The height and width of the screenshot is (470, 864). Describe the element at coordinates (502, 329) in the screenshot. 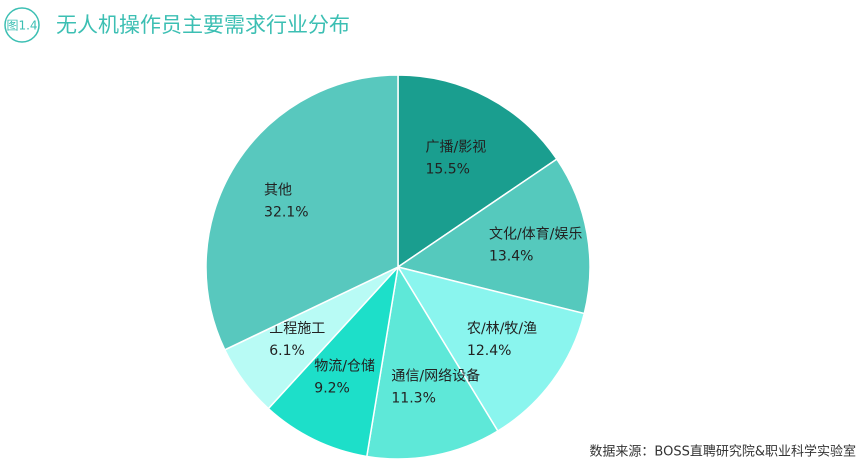

I see `slice-label: 农/林/牧/渔` at that location.